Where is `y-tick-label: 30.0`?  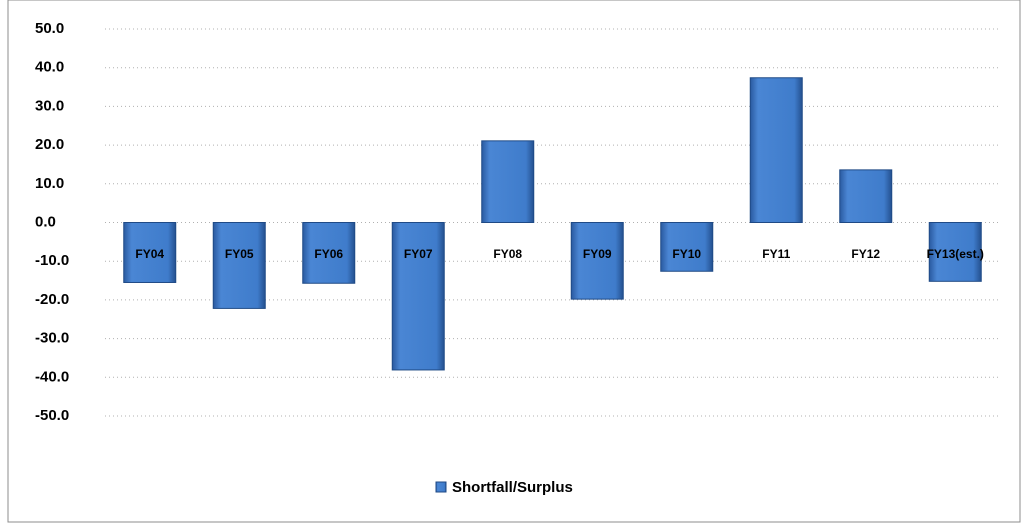 y-tick-label: 30.0 is located at coordinates (49, 105).